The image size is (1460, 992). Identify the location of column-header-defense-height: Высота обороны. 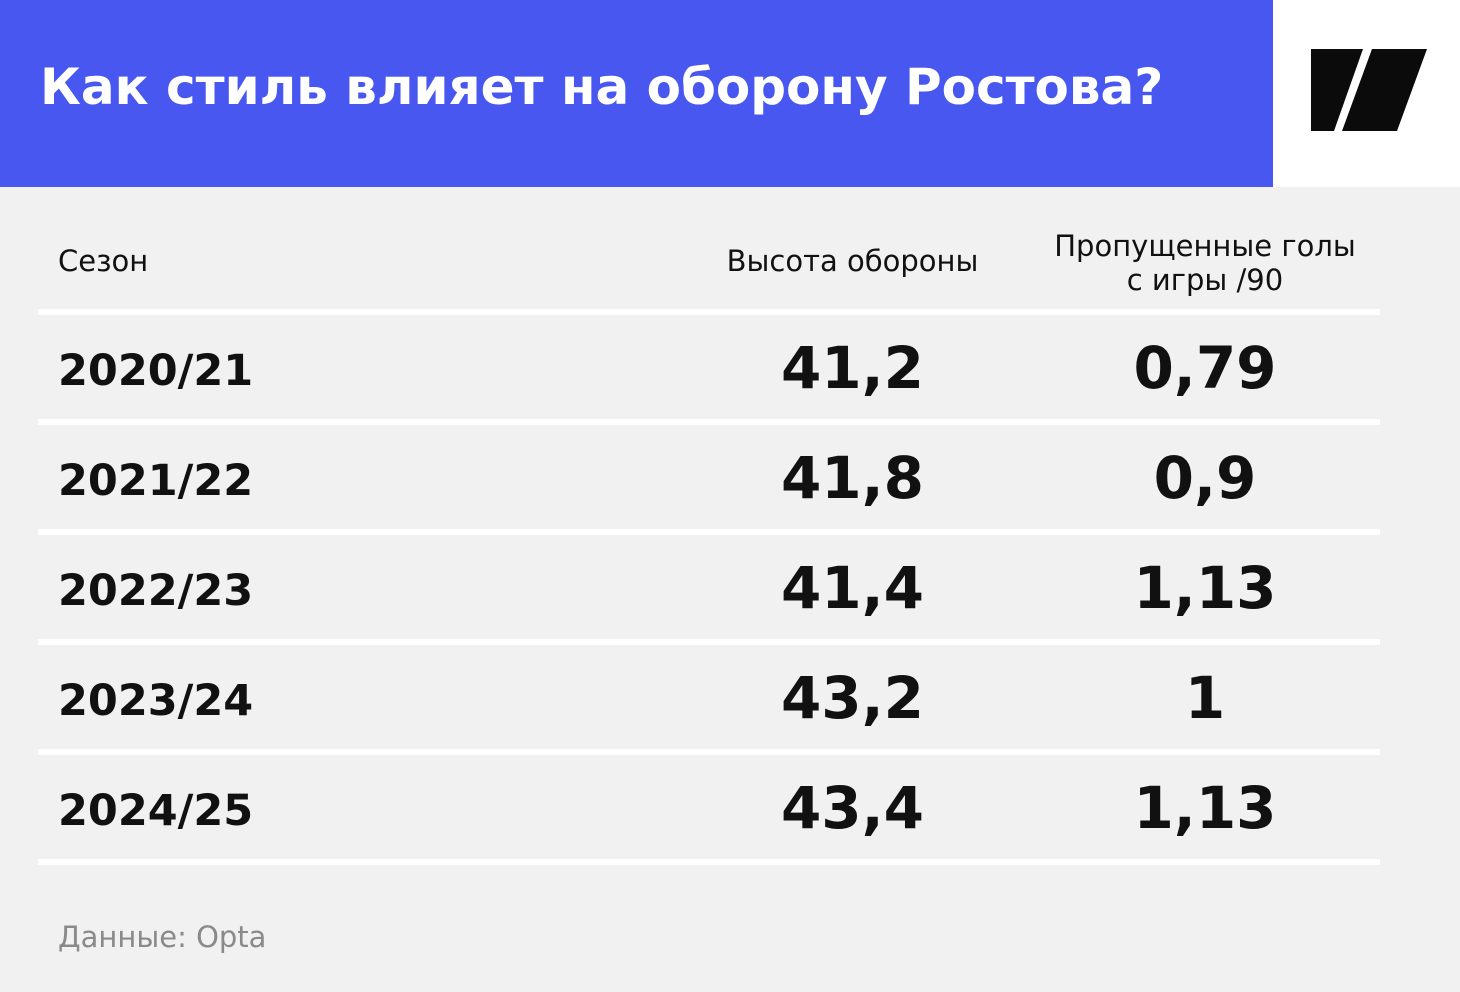
(852, 261).